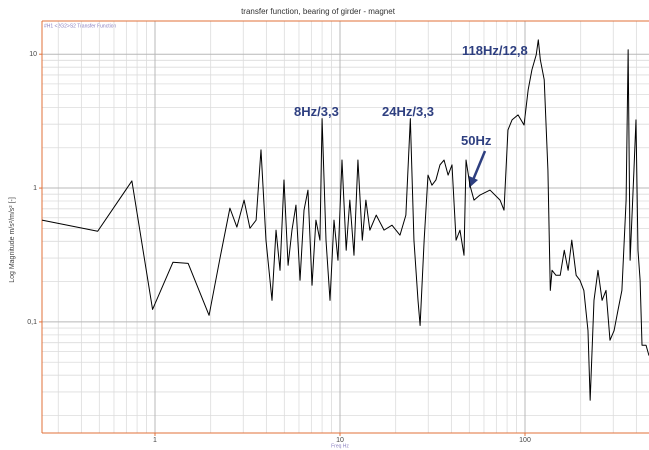 The height and width of the screenshot is (450, 649). What do you see at coordinates (340, 440) in the screenshot?
I see `x-tick-label: 10` at bounding box center [340, 440].